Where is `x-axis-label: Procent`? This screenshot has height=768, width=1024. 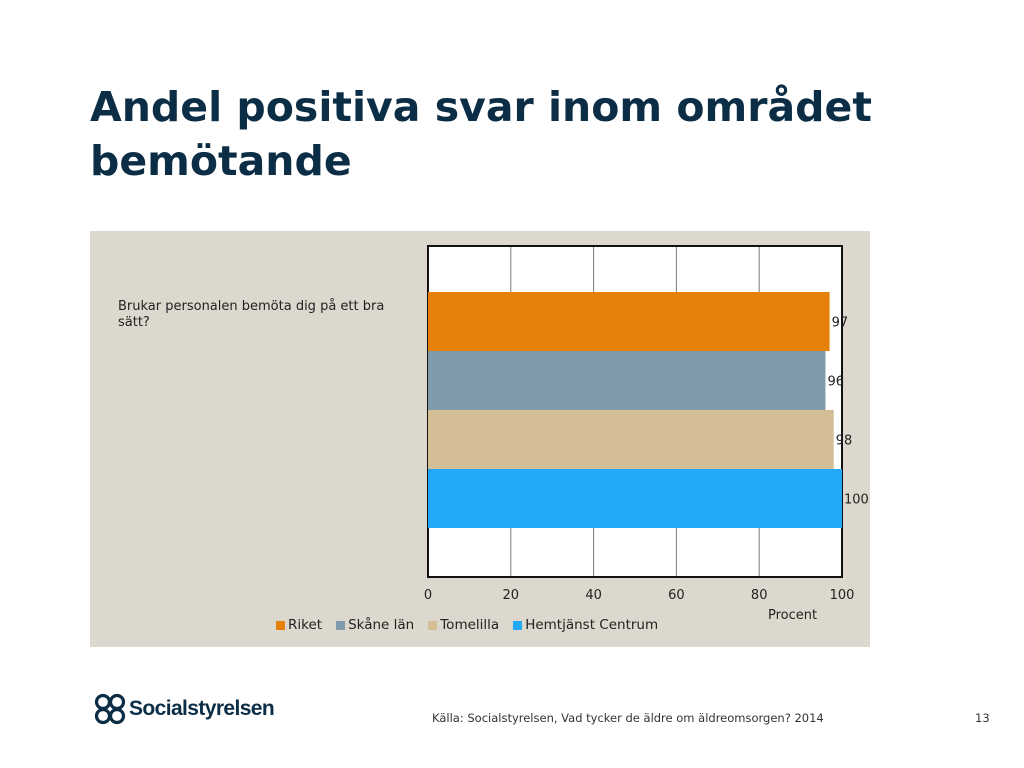
x-axis-label: Procent is located at coordinates (793, 615).